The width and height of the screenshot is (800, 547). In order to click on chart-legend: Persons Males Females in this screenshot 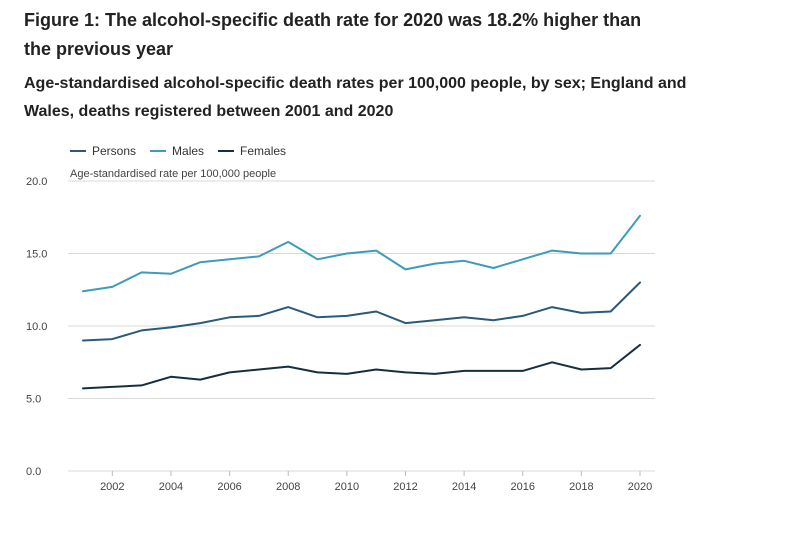, I will do `click(178, 151)`.